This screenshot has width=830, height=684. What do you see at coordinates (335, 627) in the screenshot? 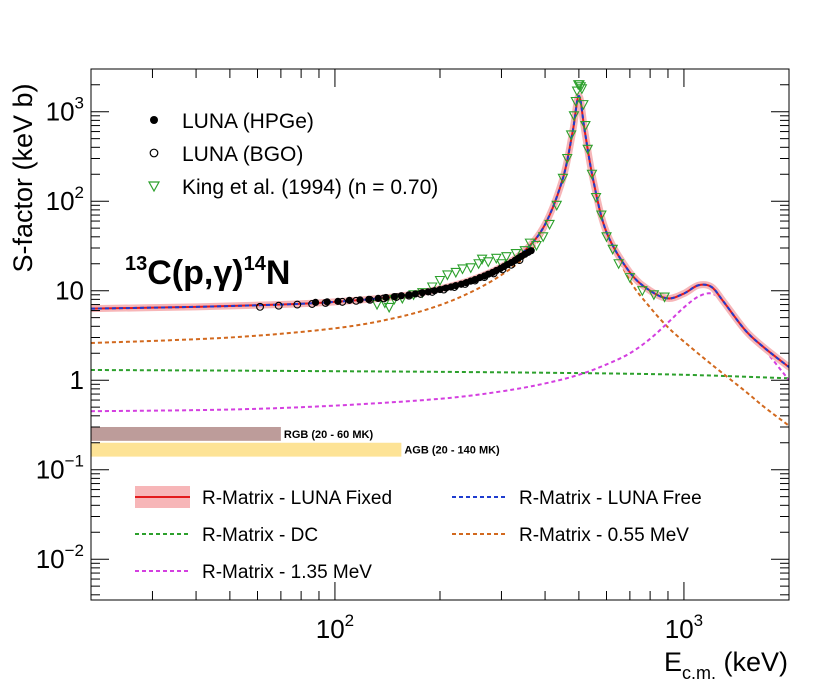
I see `x-tick-label: 10²` at bounding box center [335, 627].